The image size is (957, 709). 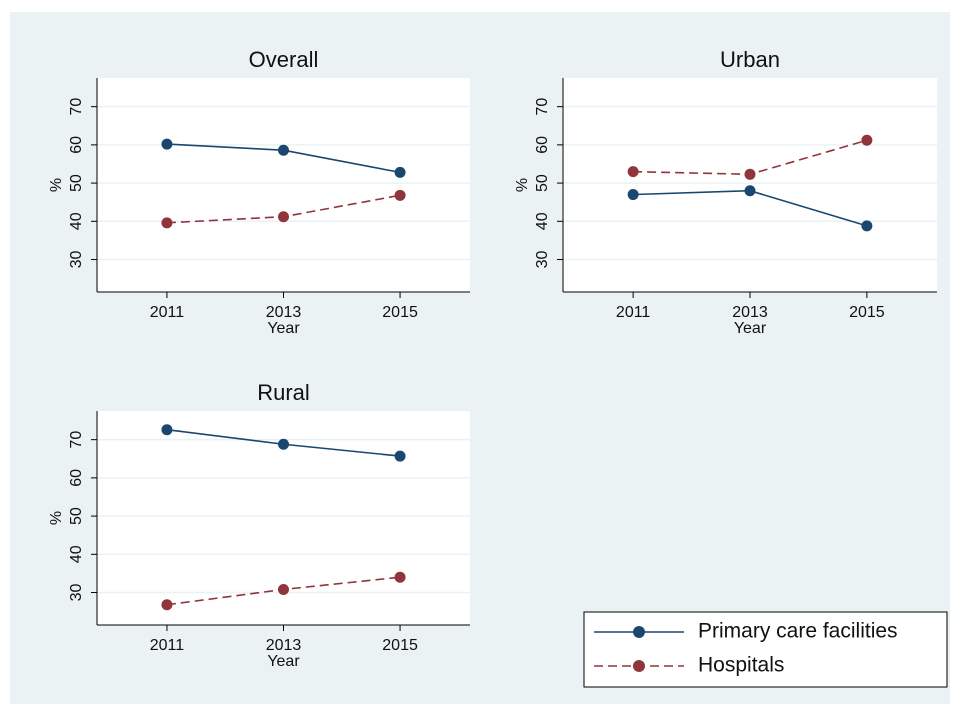 What do you see at coordinates (741, 665) in the screenshot?
I see `legend-label: Hospitals` at bounding box center [741, 665].